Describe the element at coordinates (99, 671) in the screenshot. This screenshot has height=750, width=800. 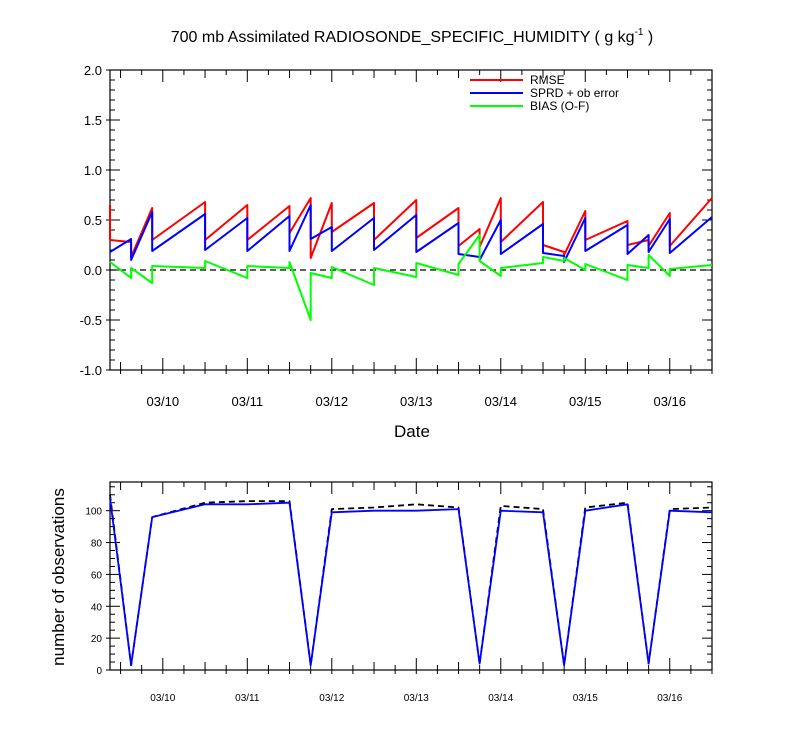
I see `y-tick-label: 0` at that location.